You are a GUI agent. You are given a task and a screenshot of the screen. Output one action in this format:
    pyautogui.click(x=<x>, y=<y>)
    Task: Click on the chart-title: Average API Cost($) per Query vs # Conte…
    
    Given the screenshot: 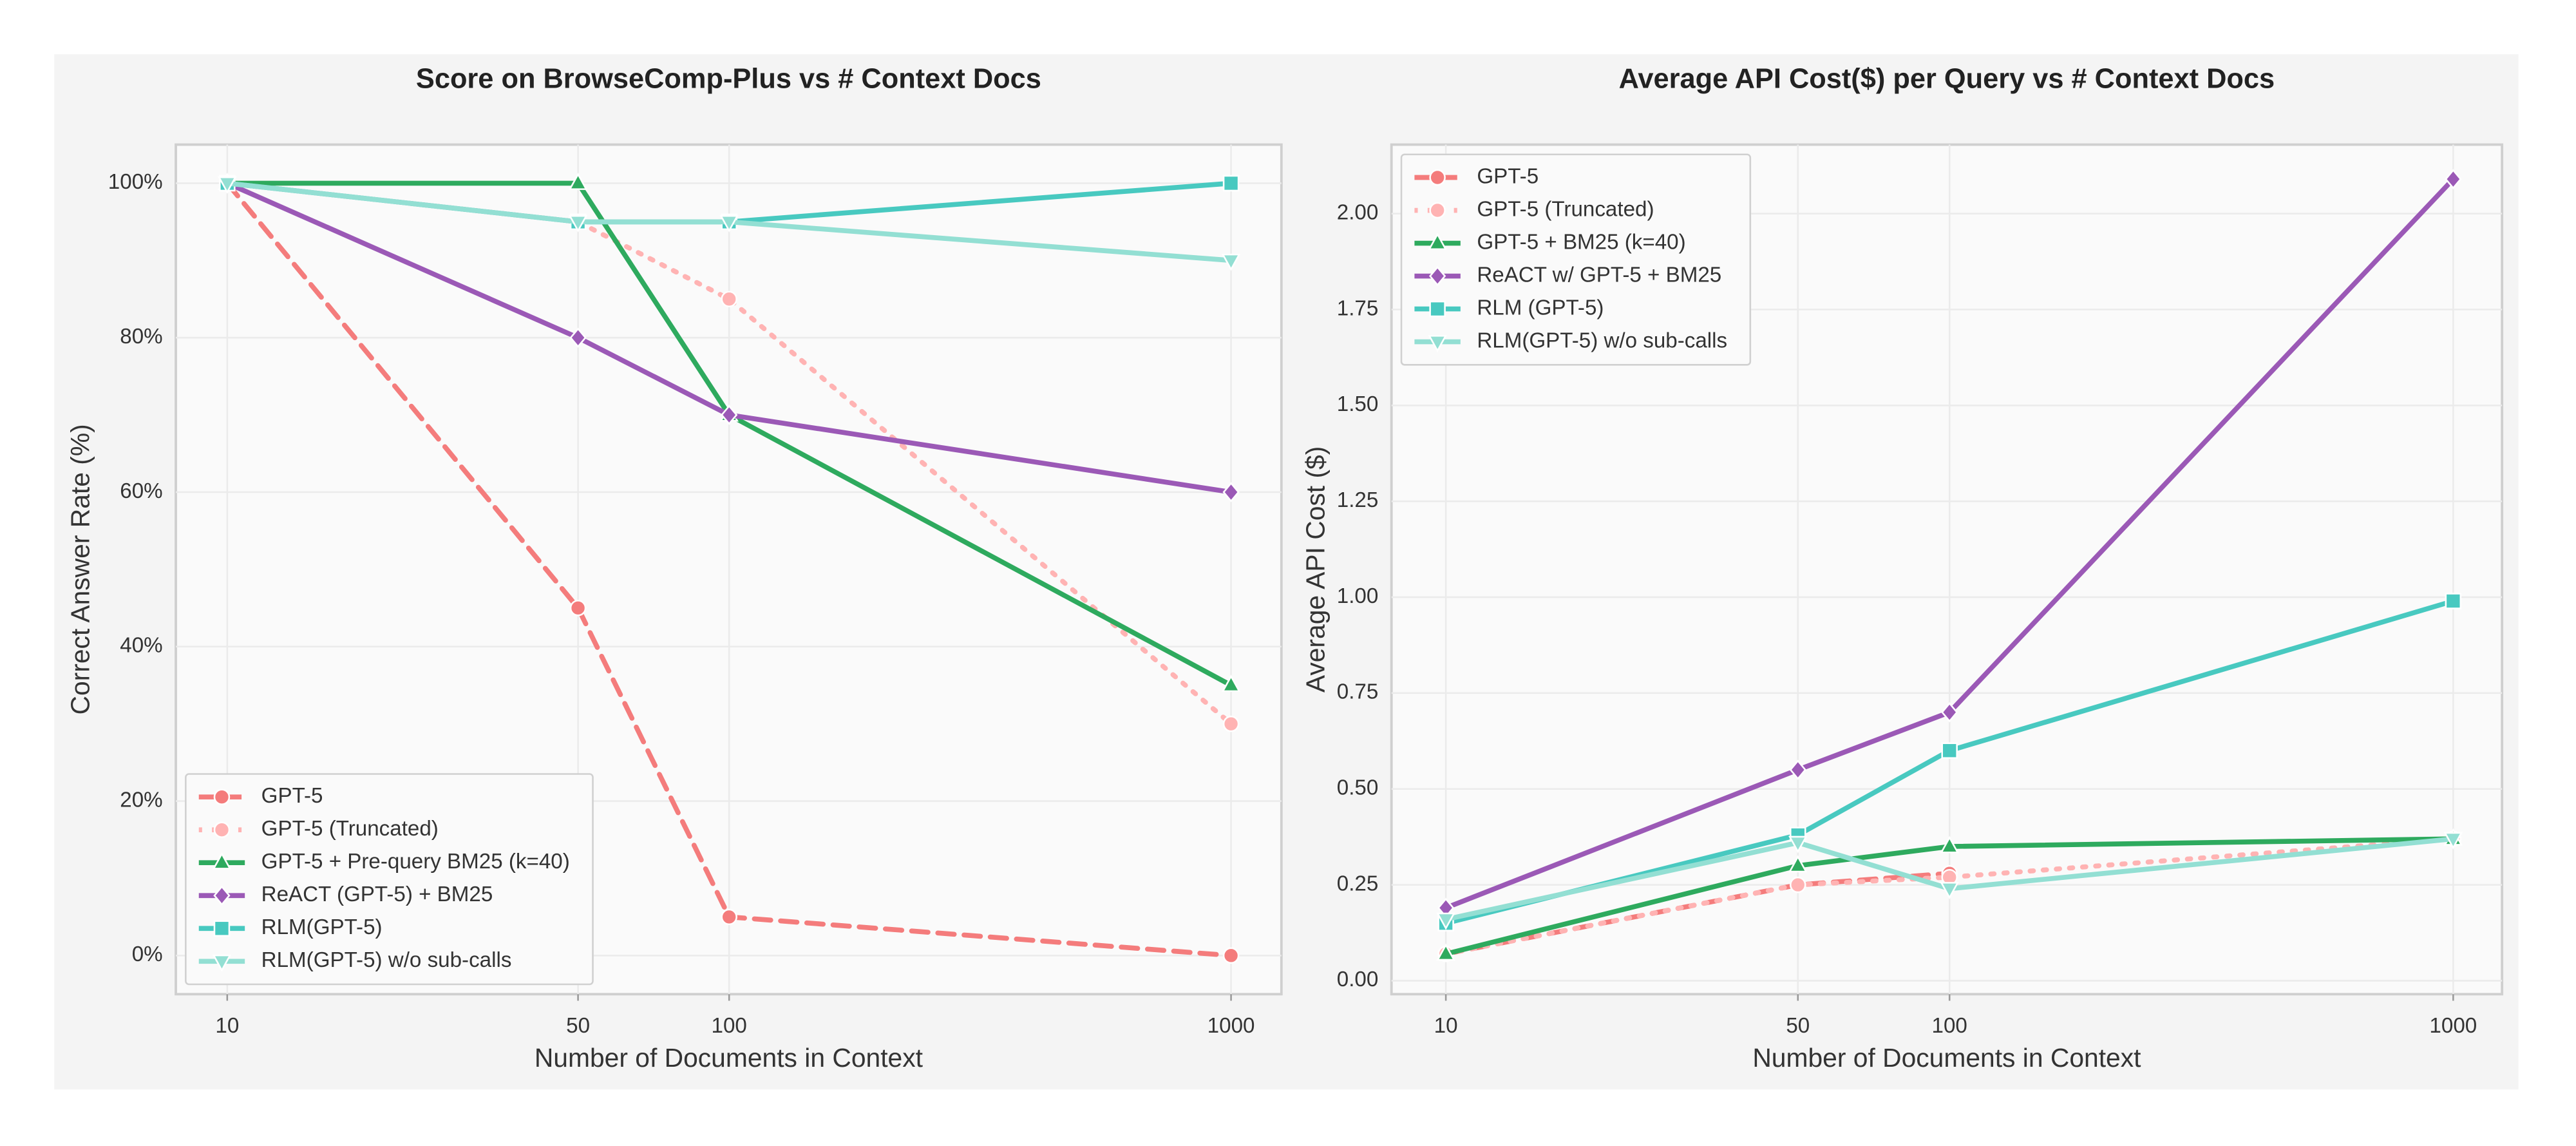 What is the action you would take?
    pyautogui.click(x=1947, y=78)
    